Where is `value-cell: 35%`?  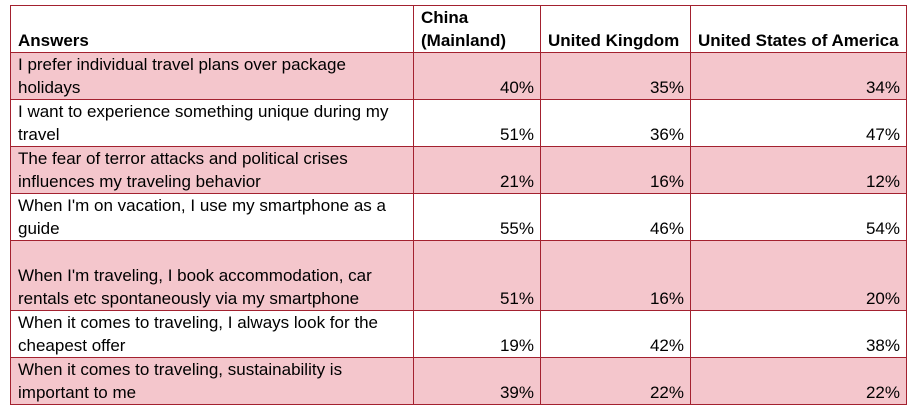 value-cell: 35% is located at coordinates (615, 76).